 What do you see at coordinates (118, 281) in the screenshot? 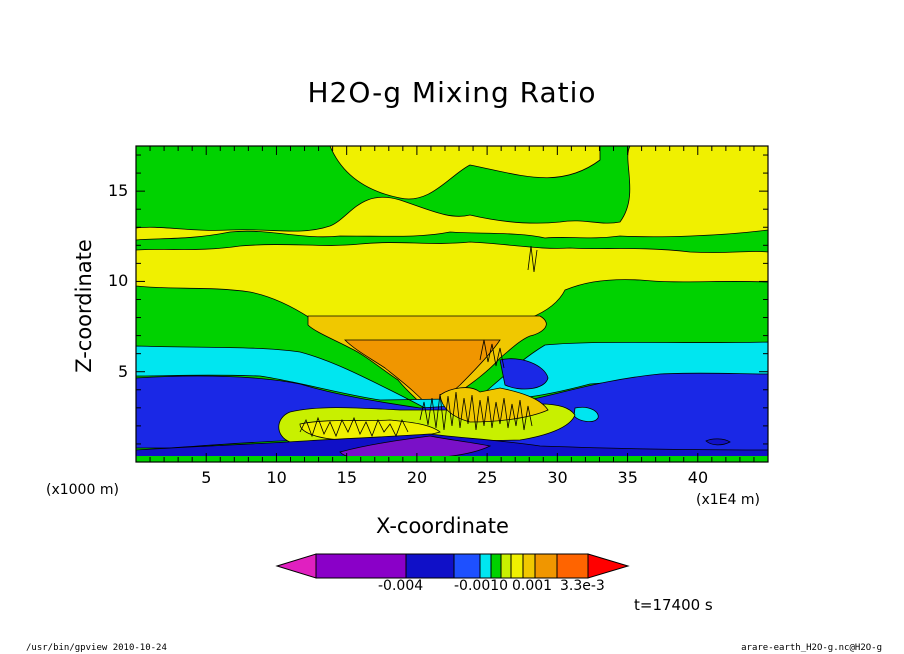
I see `y-tick-label: 10` at bounding box center [118, 281].